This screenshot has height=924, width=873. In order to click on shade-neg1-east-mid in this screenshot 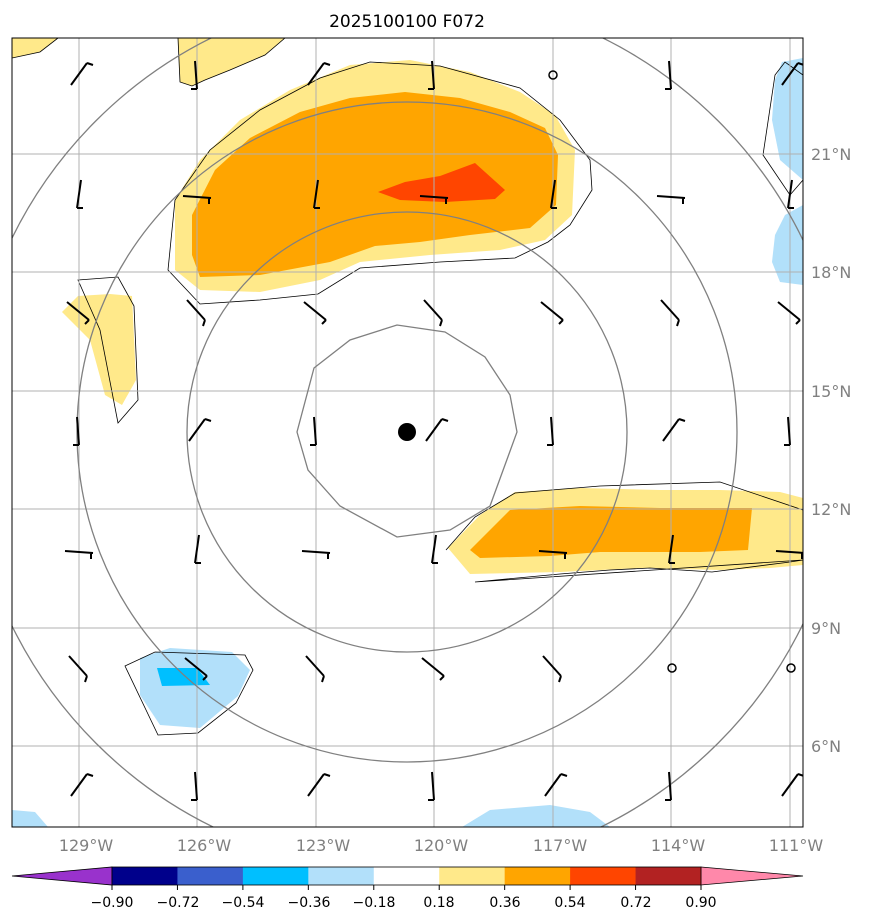, I will do `click(787, 245)`.